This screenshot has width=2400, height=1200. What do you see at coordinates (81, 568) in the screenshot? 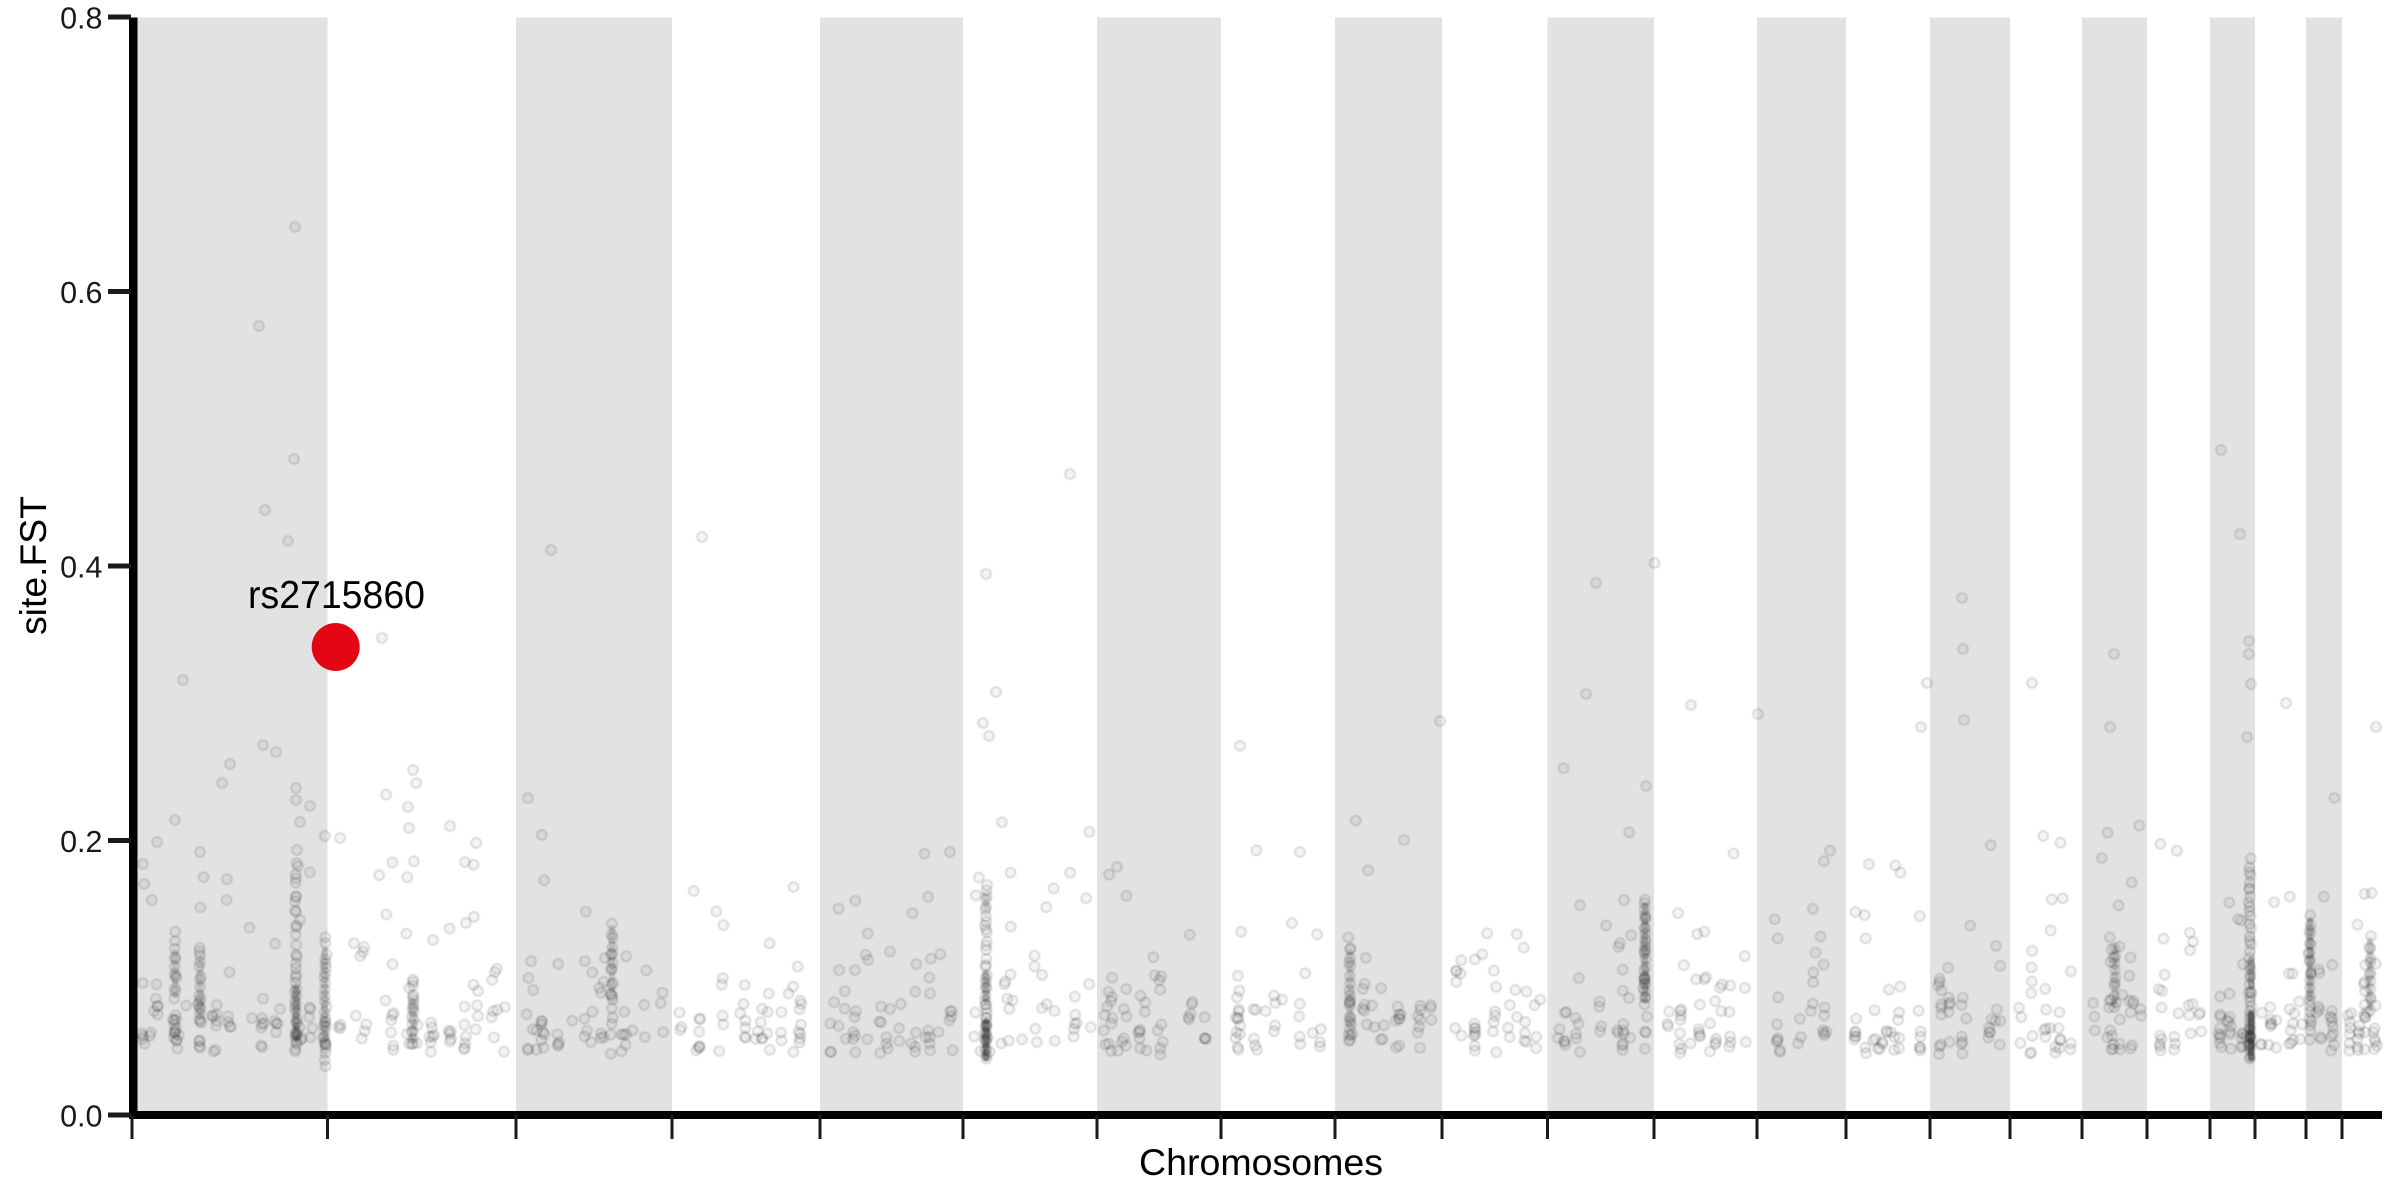
I see `svg-text: 0.4` at bounding box center [81, 568].